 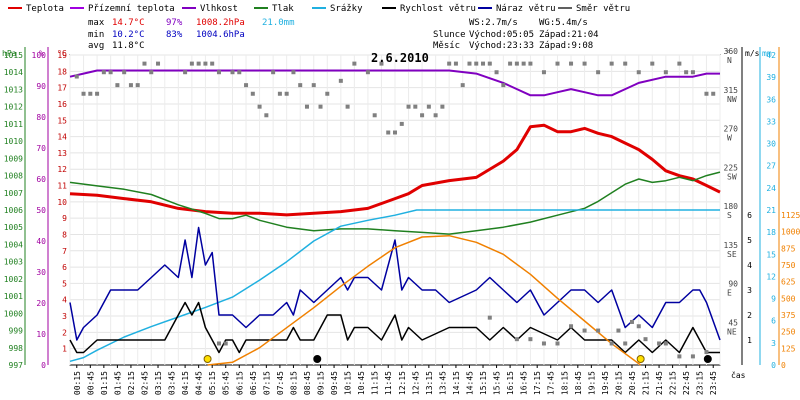 What do you see at coordinates (321, 383) in the screenshot?
I see `x-tick-label: 09:15` at bounding box center [321, 383].